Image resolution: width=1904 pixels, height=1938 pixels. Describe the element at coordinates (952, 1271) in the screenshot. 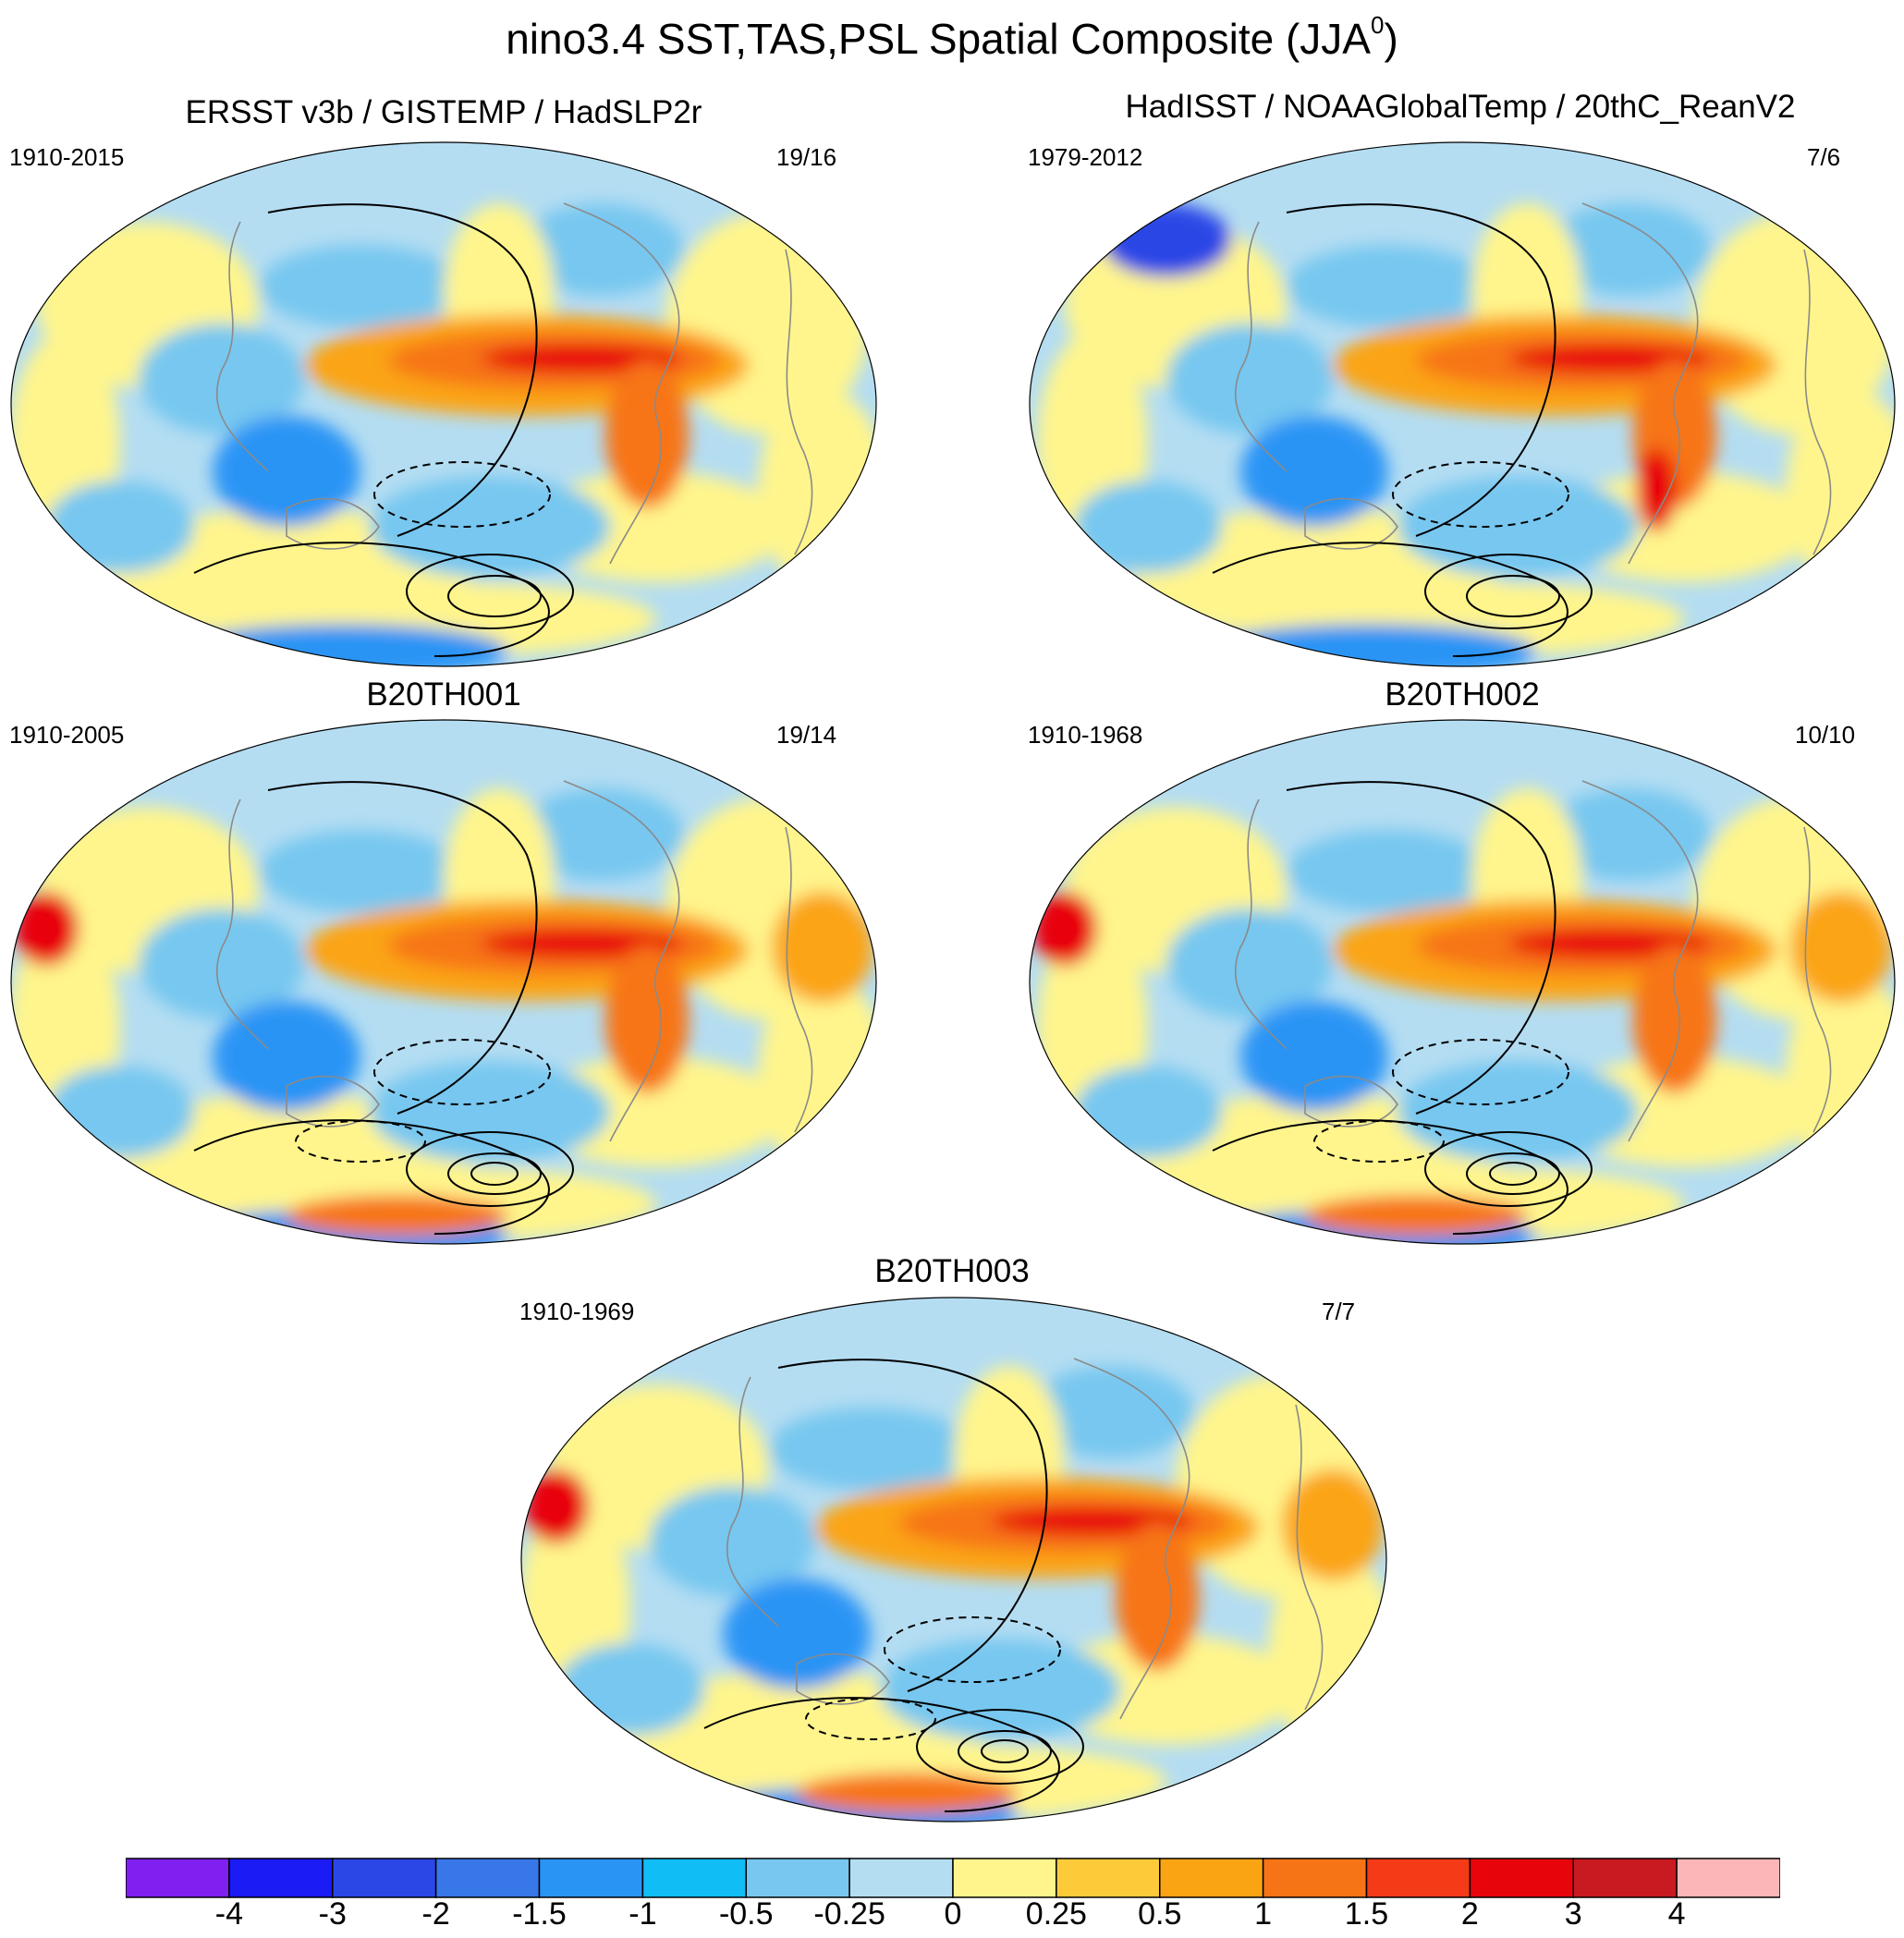

I see `panel-title-5: B20TH003` at that location.